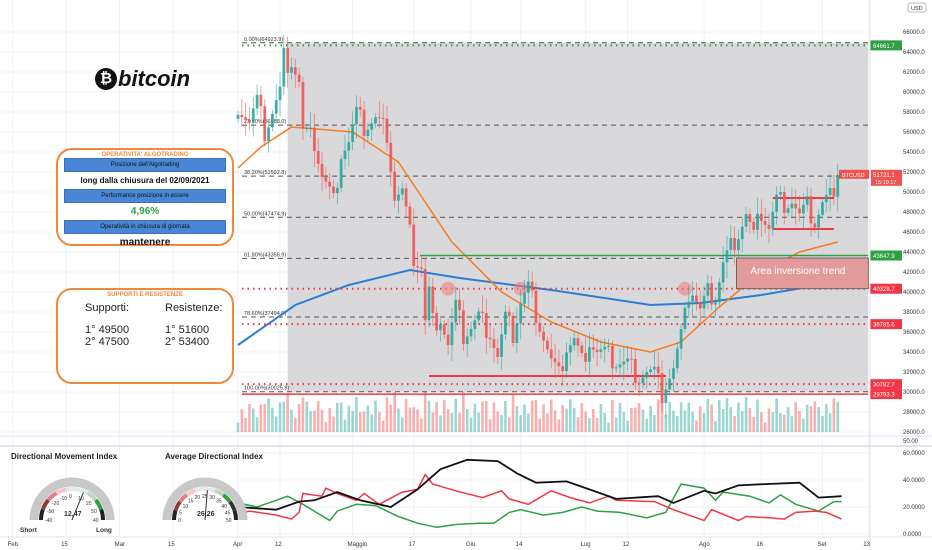 The image size is (932, 550). I want to click on symbol-label: BTCUSD, so click(853, 176).